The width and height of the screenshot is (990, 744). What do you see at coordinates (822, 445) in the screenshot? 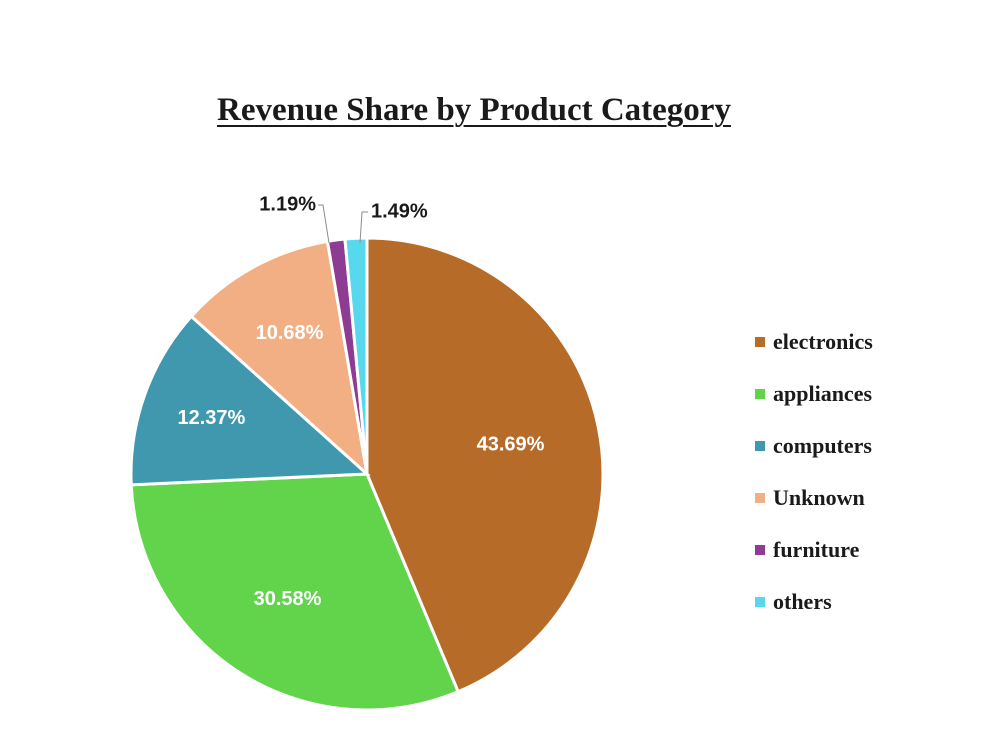
I see `legend-label: computers` at bounding box center [822, 445].